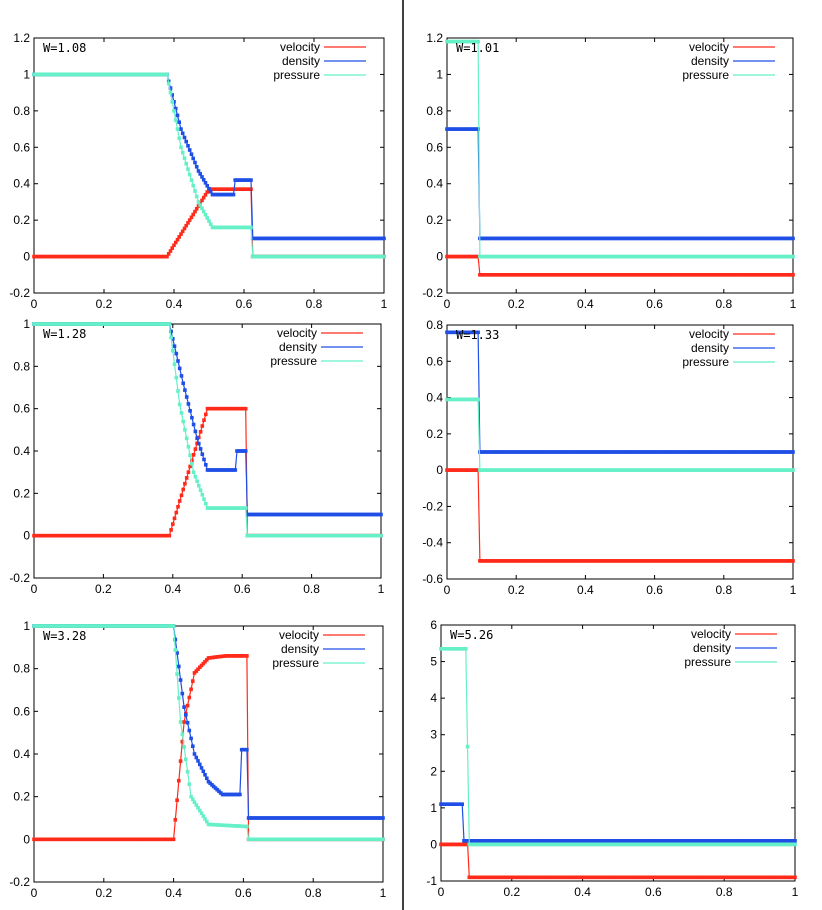 This screenshot has width=822, height=910. What do you see at coordinates (618, 747) in the screenshot?
I see `series-pressure` at bounding box center [618, 747].